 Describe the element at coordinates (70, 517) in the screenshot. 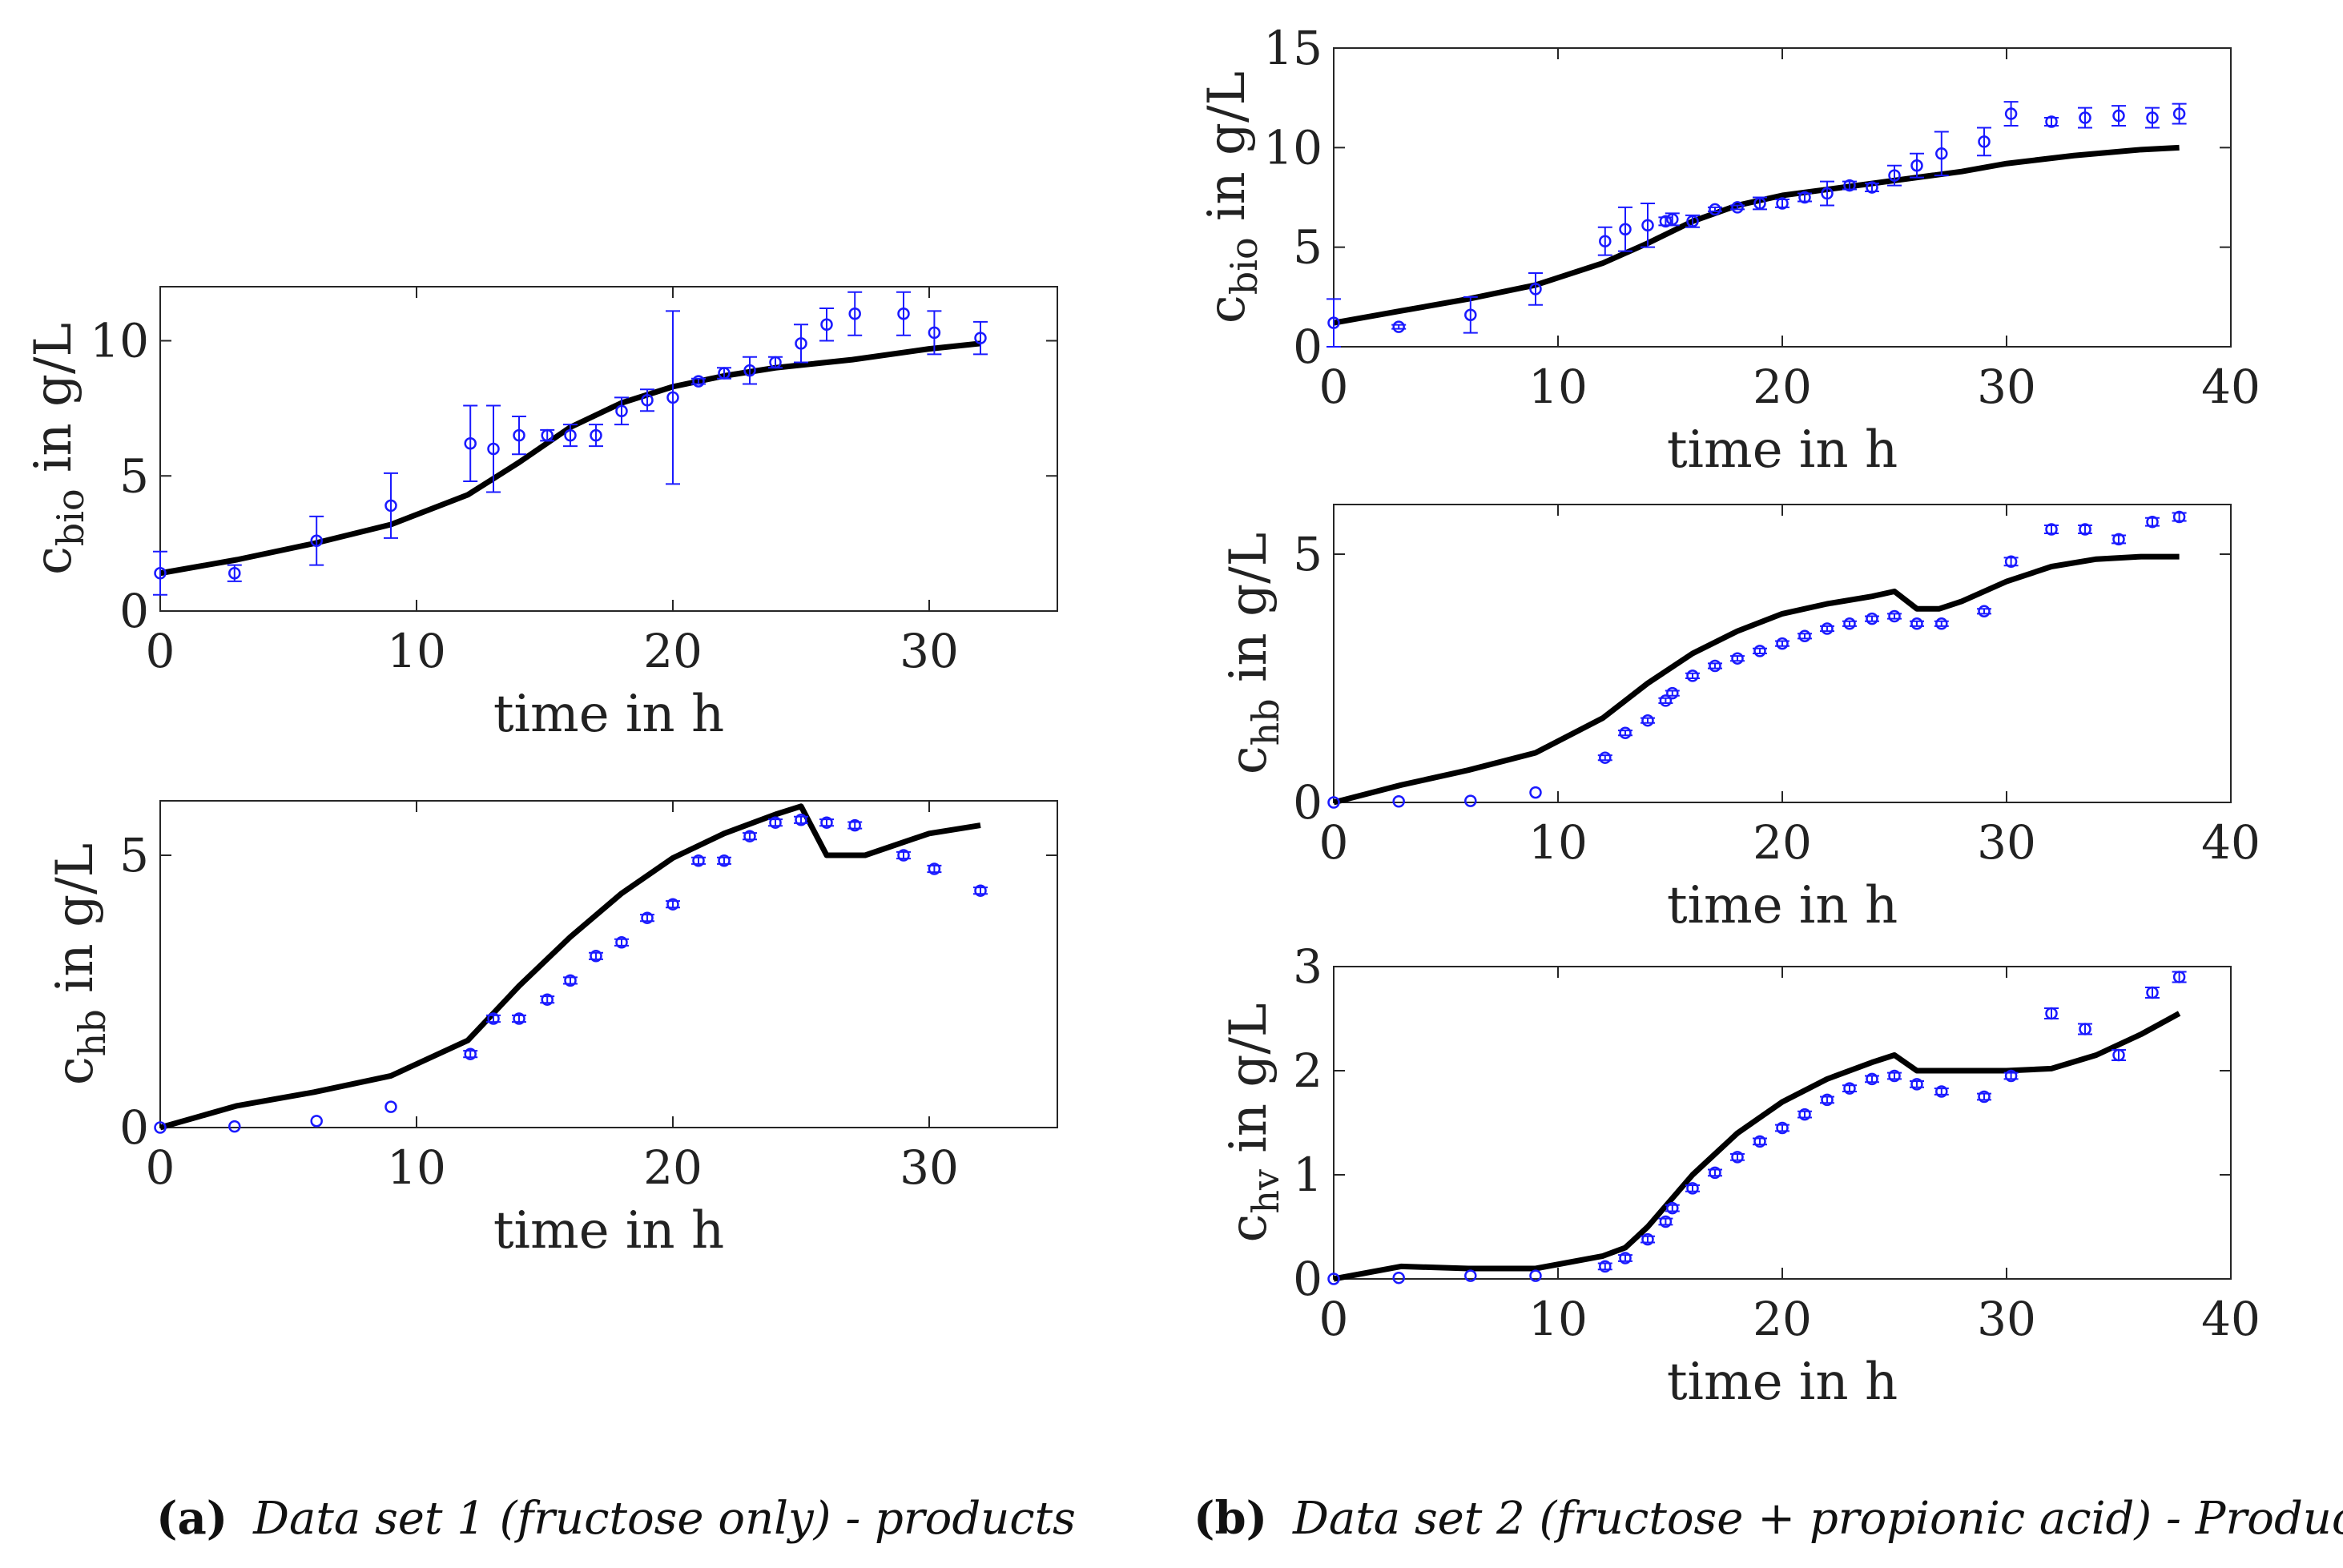

I see `y-label-sub: bio` at that location.